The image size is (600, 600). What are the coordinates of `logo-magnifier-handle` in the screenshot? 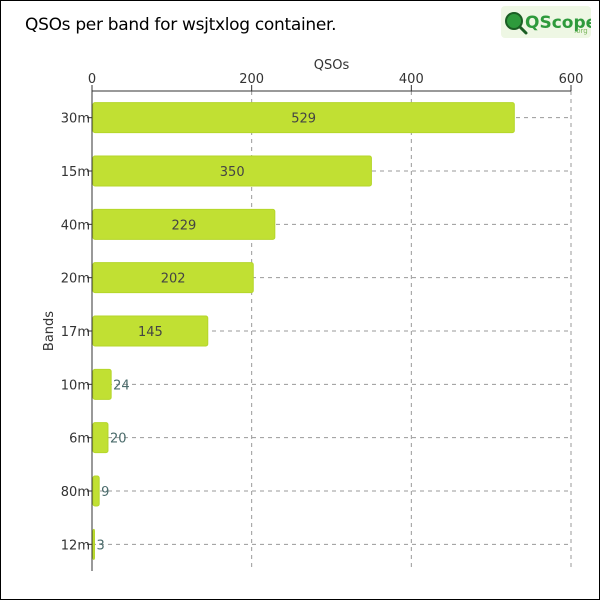 It's located at (523, 30).